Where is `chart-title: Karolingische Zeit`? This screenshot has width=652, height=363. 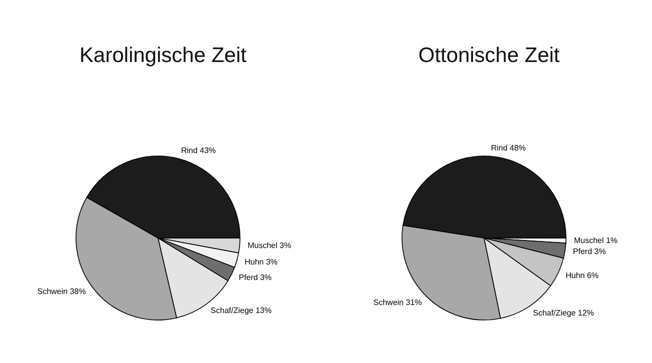
chart-title: Karolingische Zeit is located at coordinates (163, 55).